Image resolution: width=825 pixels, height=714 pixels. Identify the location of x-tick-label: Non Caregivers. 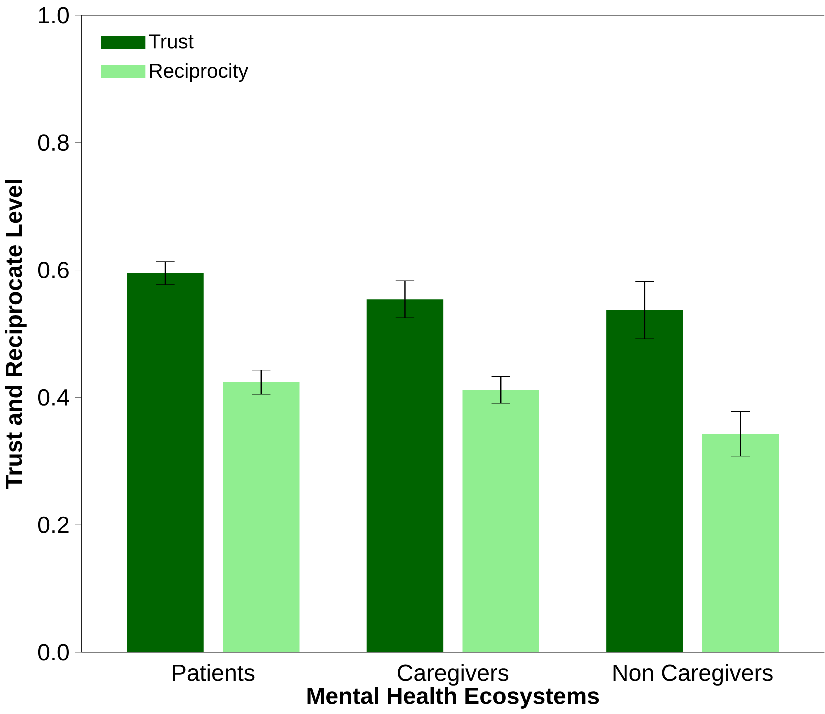
(693, 675).